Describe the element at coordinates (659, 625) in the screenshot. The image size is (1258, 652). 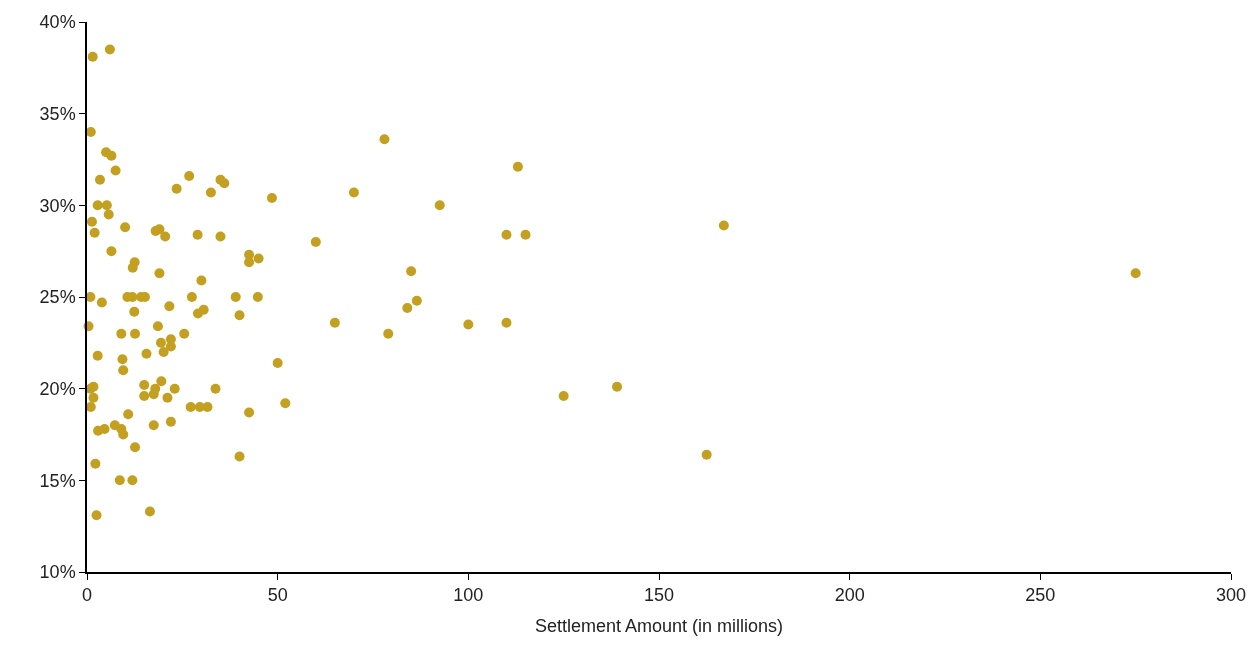
I see `x-axis-title: Settlement Amount (in millions)` at that location.